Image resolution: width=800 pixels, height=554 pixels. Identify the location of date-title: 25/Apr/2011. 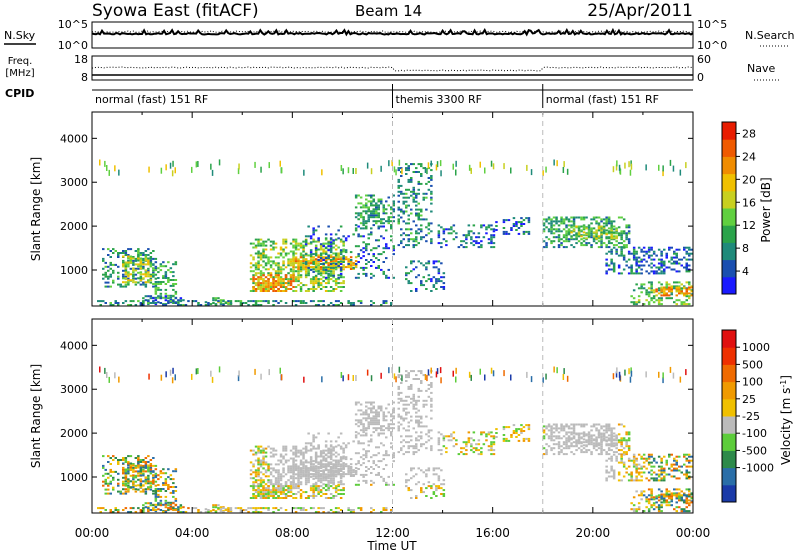
(640, 11).